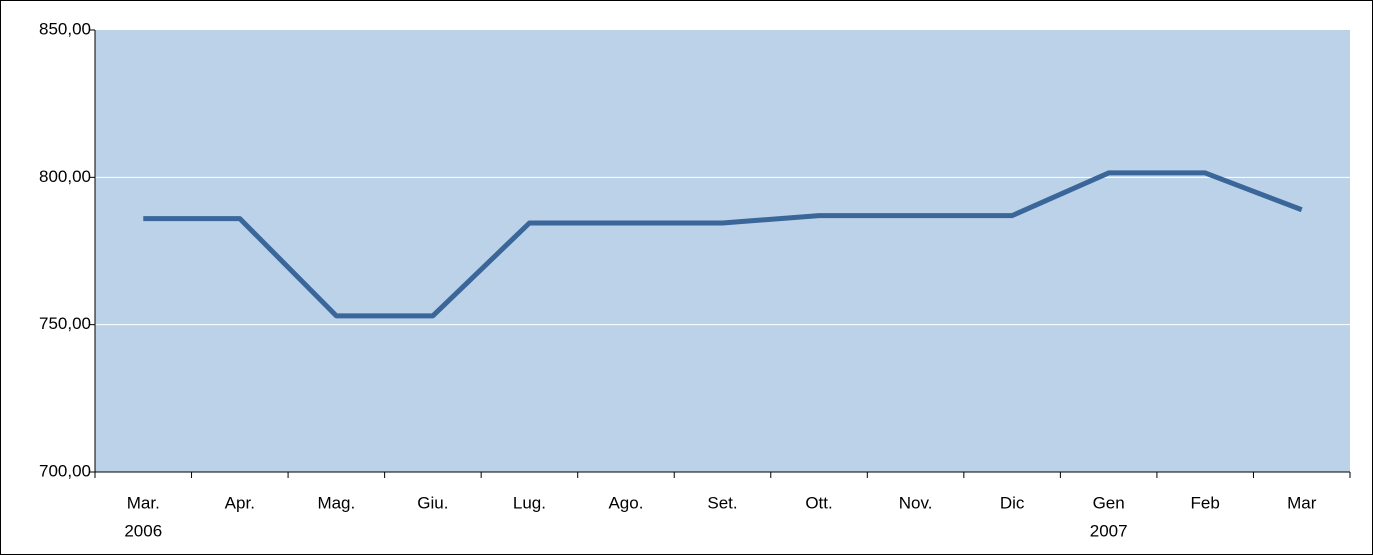 Image resolution: width=1373 pixels, height=555 pixels. Describe the element at coordinates (1302, 502) in the screenshot. I see `x-tick-label: Mar` at that location.